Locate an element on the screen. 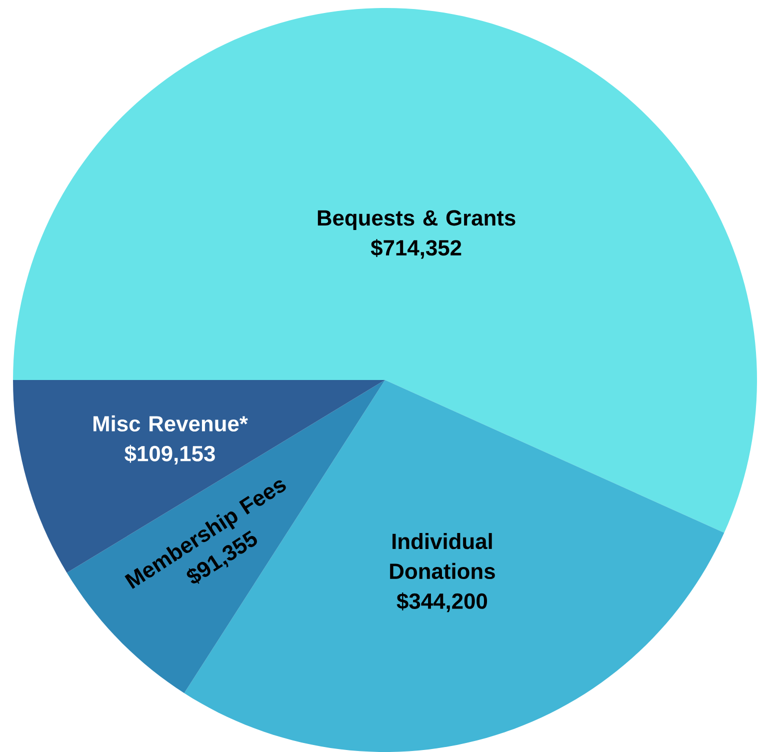 Image resolution: width=764 pixels, height=752 pixels. data-label: $109,153 is located at coordinates (169, 454).